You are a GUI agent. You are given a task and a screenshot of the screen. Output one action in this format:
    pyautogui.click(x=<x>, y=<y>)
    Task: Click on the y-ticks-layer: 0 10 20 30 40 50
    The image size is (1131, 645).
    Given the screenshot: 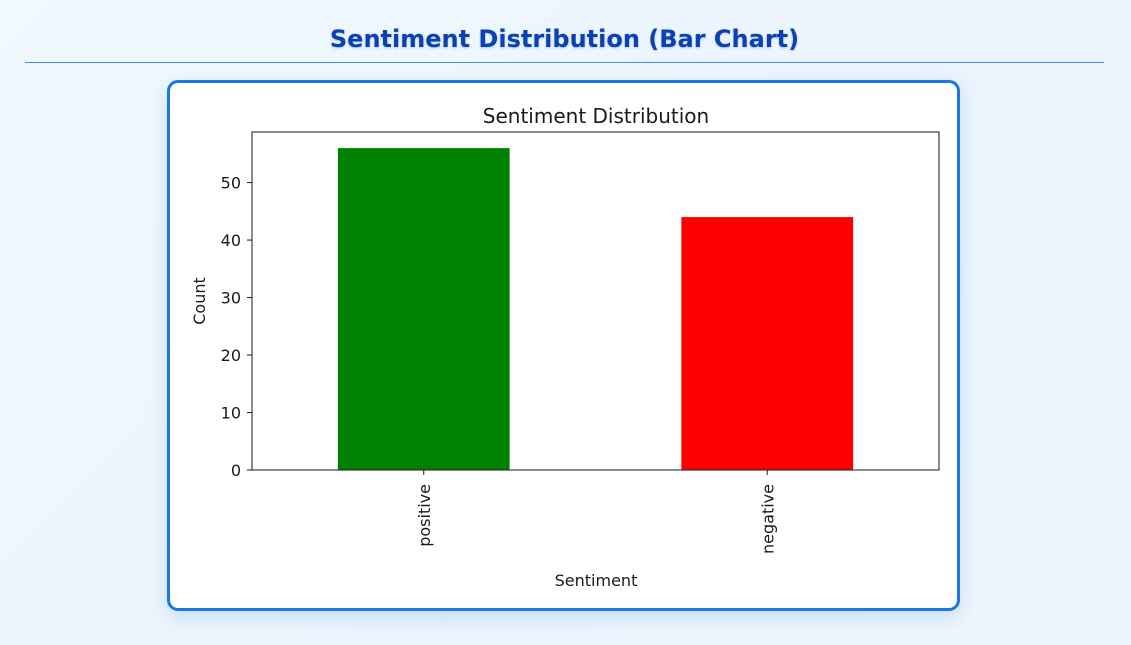 What is the action you would take?
    pyautogui.click(x=236, y=327)
    